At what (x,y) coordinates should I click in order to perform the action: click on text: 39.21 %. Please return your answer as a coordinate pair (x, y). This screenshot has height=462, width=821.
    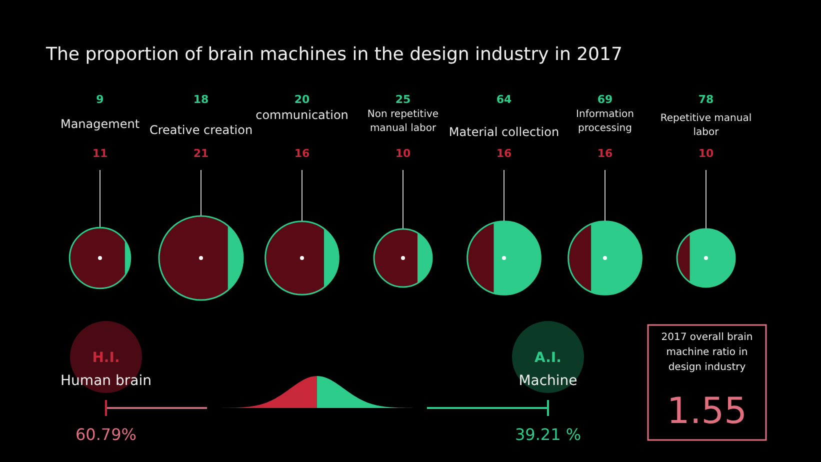
    Looking at the image, I should click on (548, 434).